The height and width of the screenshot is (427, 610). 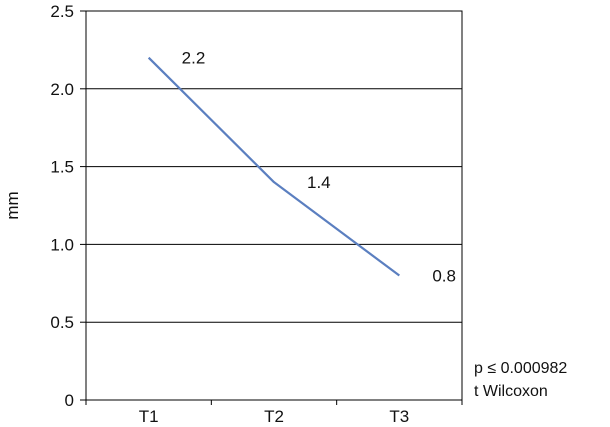 I want to click on x-tick-label: T3, so click(x=399, y=416).